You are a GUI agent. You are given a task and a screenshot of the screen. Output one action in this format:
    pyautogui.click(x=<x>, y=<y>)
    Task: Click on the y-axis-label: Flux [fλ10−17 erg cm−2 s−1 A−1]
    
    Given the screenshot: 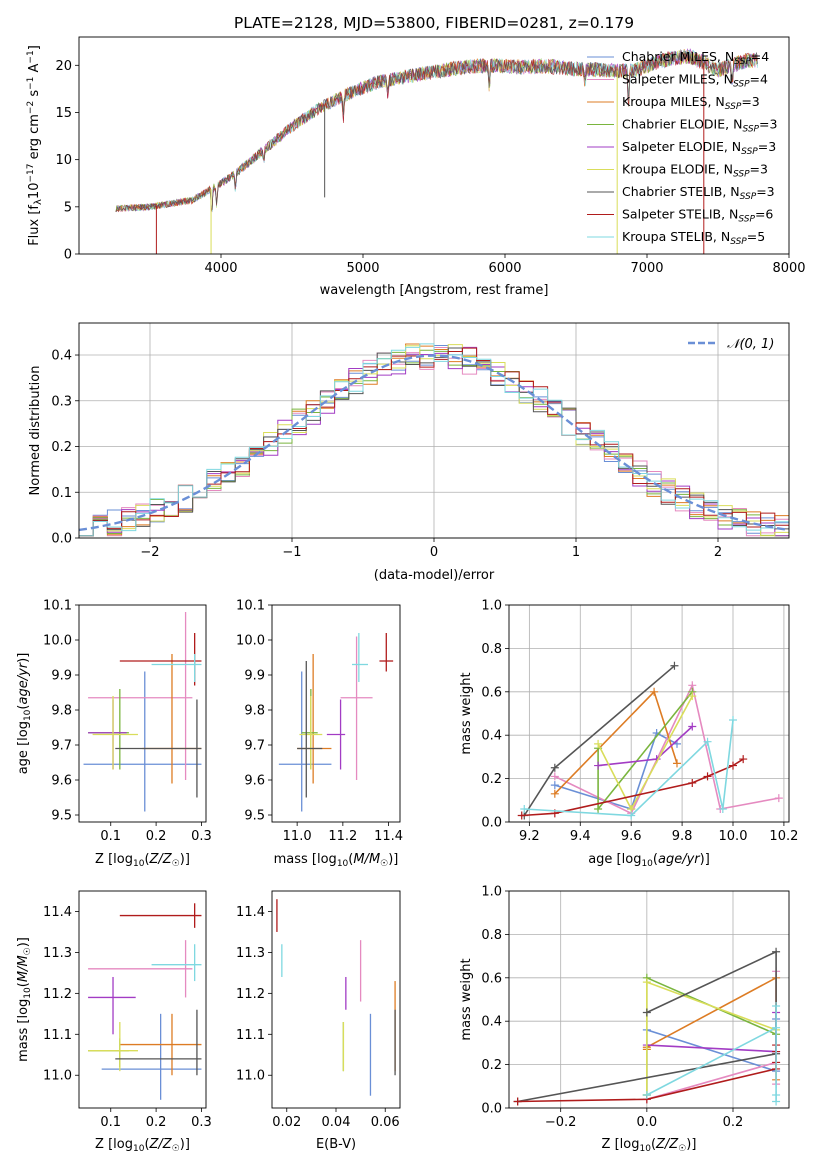 What is the action you would take?
    pyautogui.click(x=35, y=145)
    